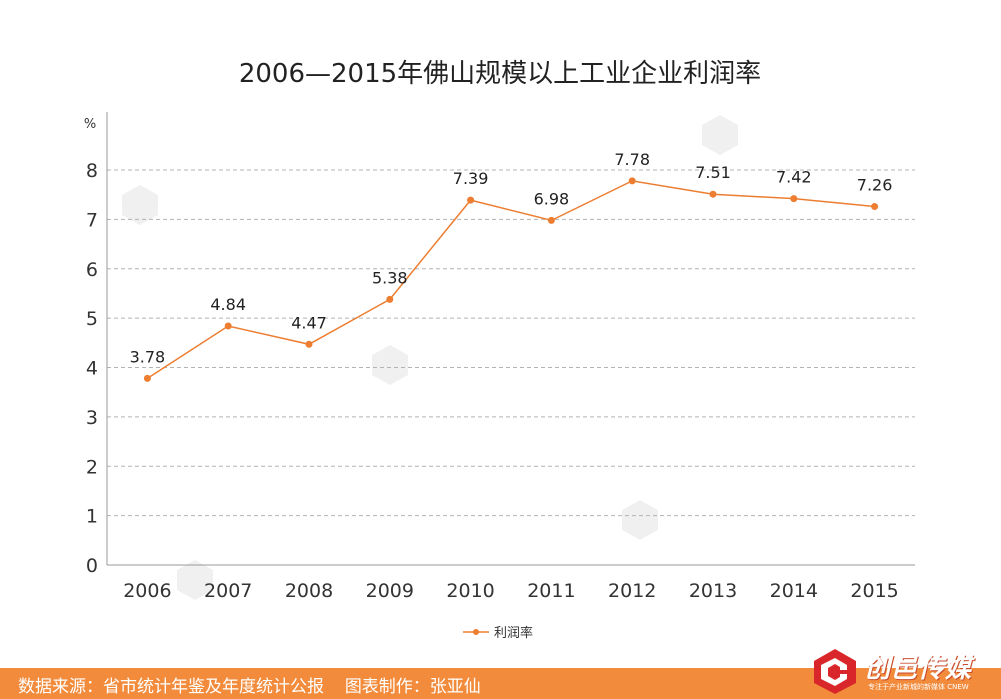  I want to click on data-label: 4.84, so click(228, 304).